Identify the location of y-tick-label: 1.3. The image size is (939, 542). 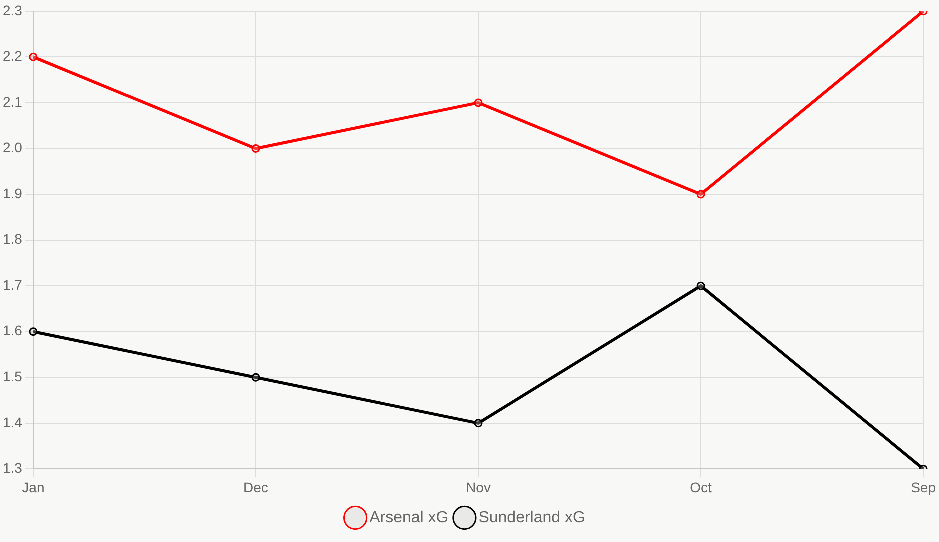
(12, 468).